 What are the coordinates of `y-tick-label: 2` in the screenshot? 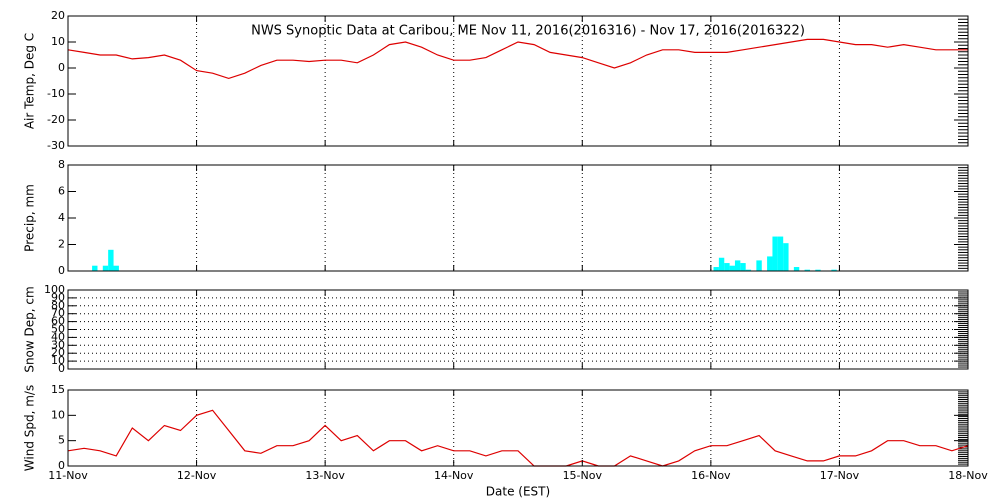 It's located at (61, 244).